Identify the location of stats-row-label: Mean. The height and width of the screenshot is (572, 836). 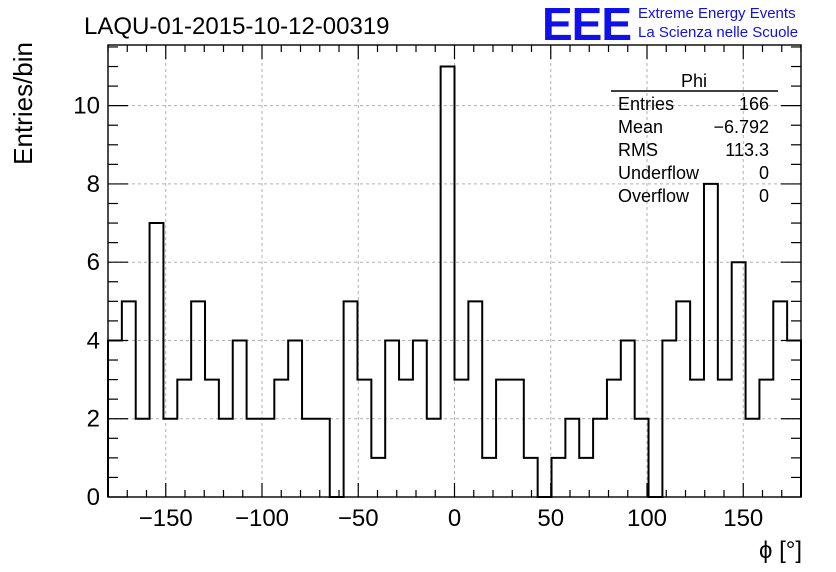
(640, 127).